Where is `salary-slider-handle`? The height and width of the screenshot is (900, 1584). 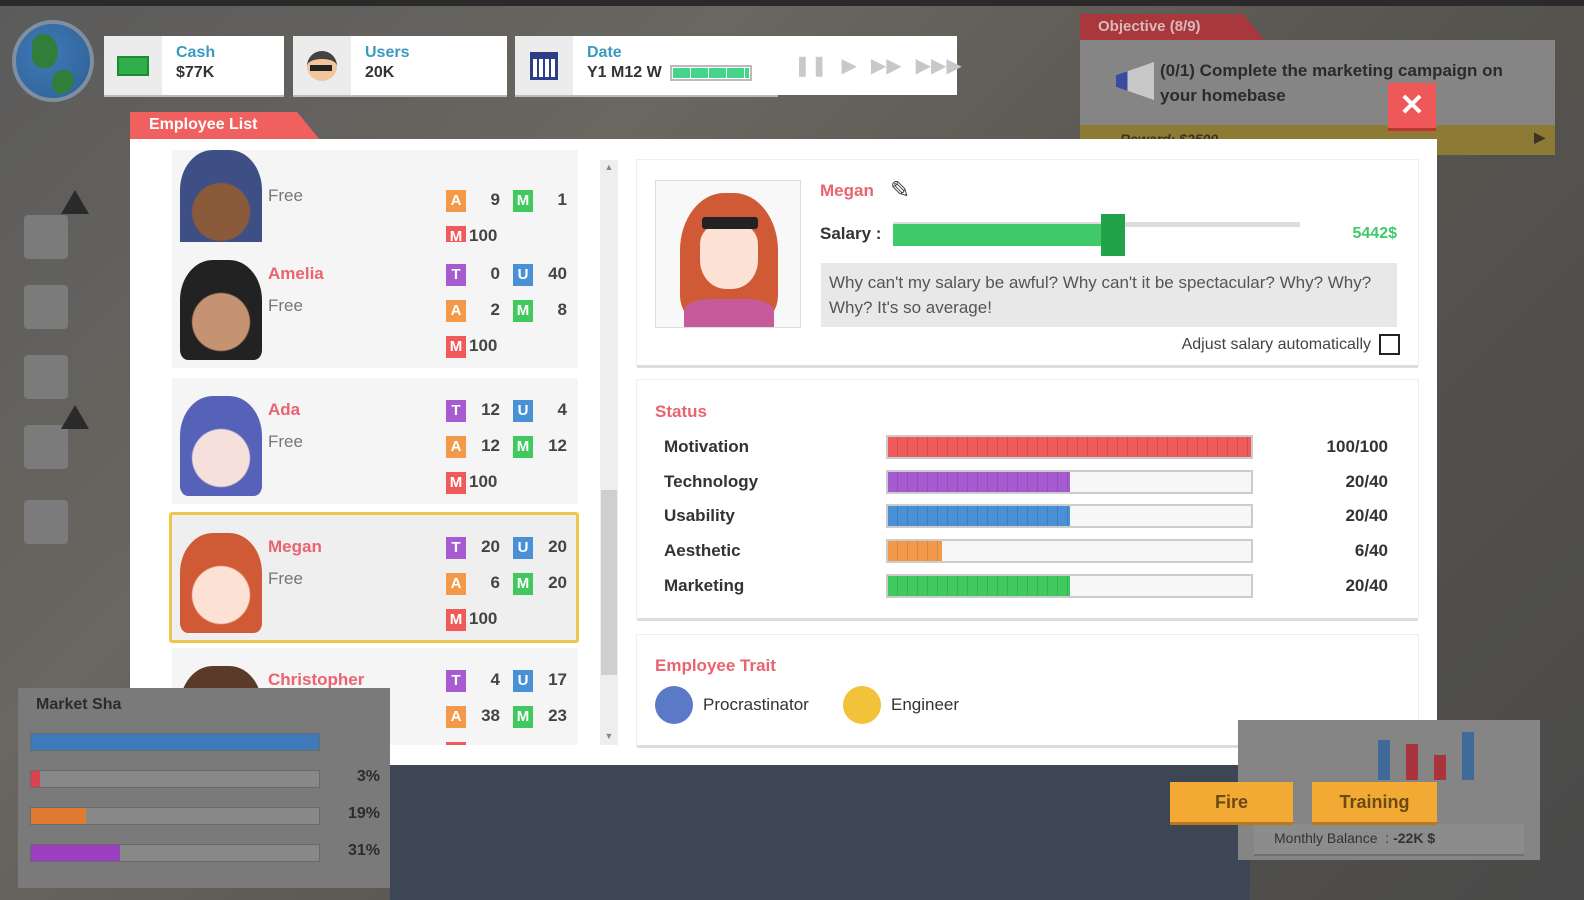 salary-slider-handle is located at coordinates (1112, 235).